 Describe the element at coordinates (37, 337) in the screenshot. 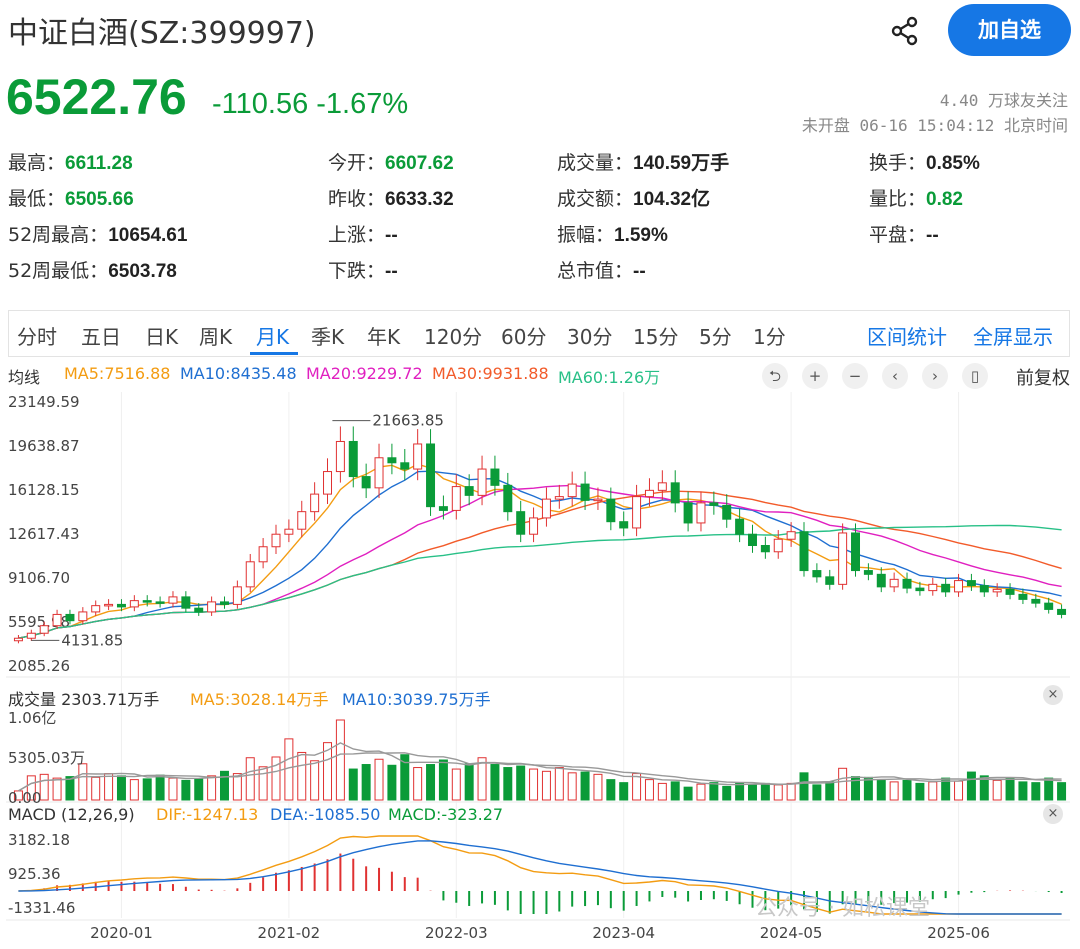

I see `tab-0: 分时` at that location.